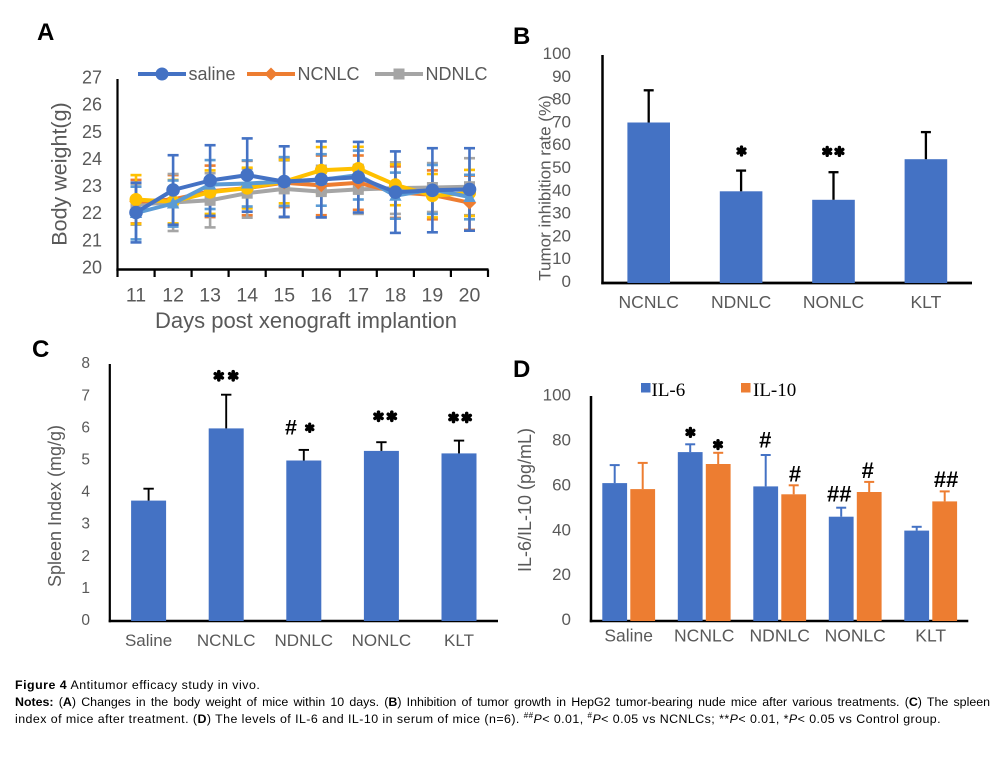  Describe the element at coordinates (136, 296) in the screenshot. I see `svg-text: 11` at that location.